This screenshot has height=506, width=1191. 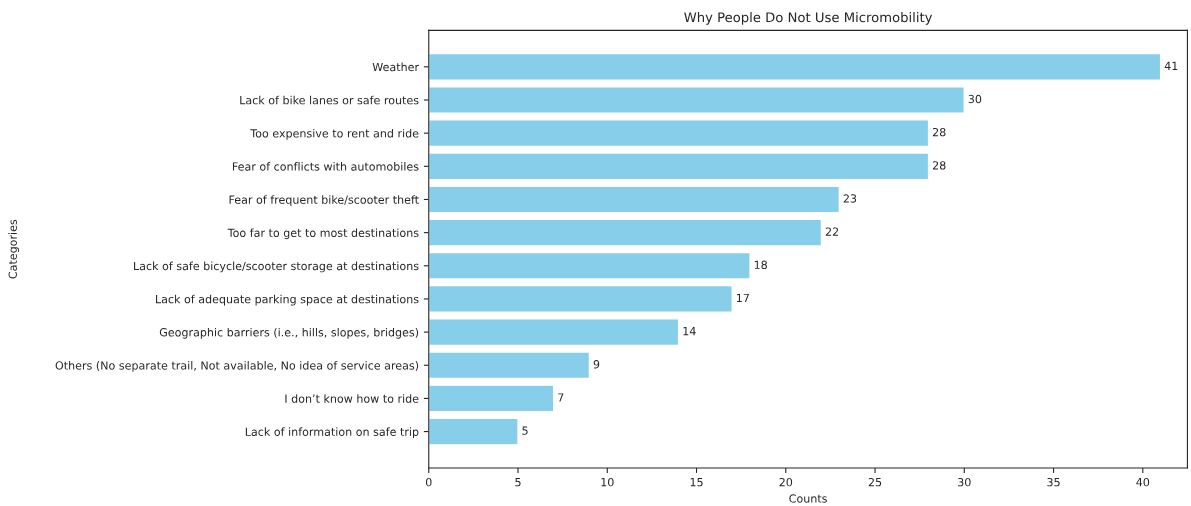 What do you see at coordinates (287, 300) in the screenshot?
I see `y-tick-label: Lack of adequate parking space at destinations` at bounding box center [287, 300].